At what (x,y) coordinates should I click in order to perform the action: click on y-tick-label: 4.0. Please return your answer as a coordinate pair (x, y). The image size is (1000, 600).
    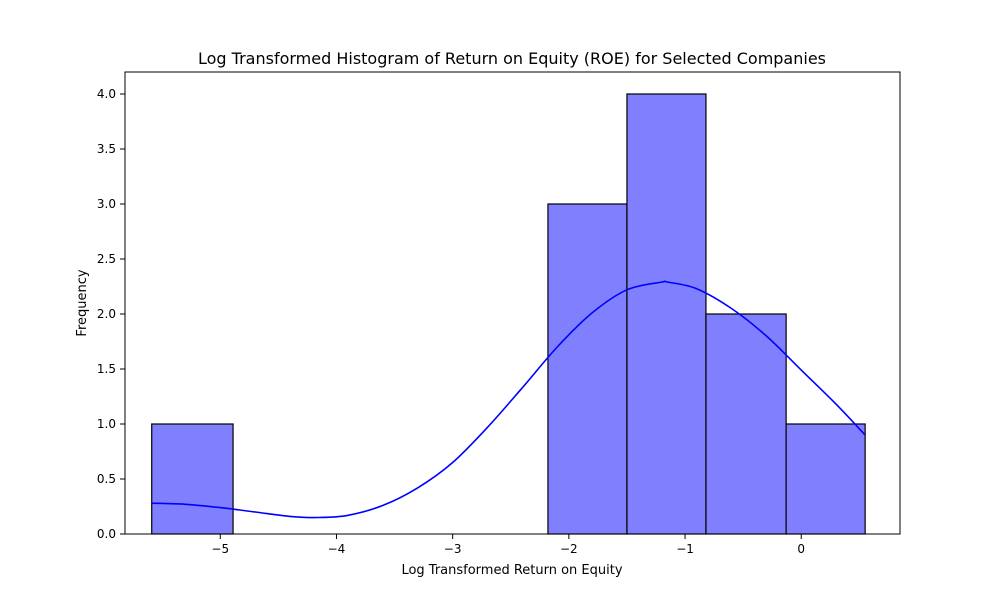
    Looking at the image, I should click on (106, 94).